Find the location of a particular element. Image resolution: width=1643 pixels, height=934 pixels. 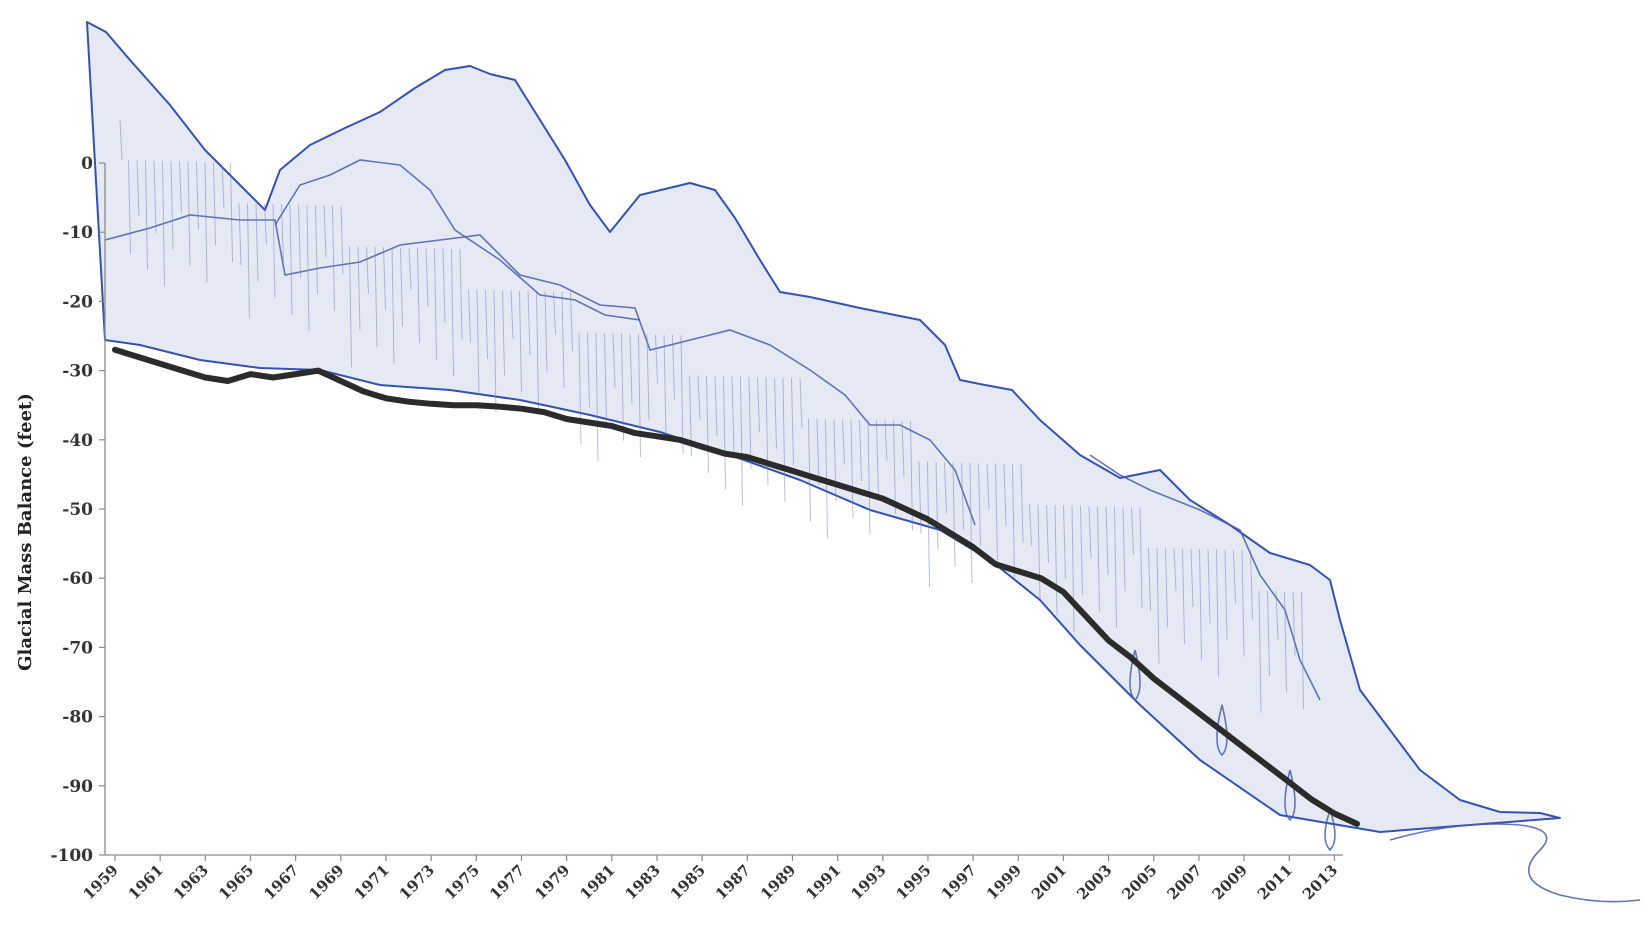

x-tick-label: 1961 is located at coordinates (146, 882).